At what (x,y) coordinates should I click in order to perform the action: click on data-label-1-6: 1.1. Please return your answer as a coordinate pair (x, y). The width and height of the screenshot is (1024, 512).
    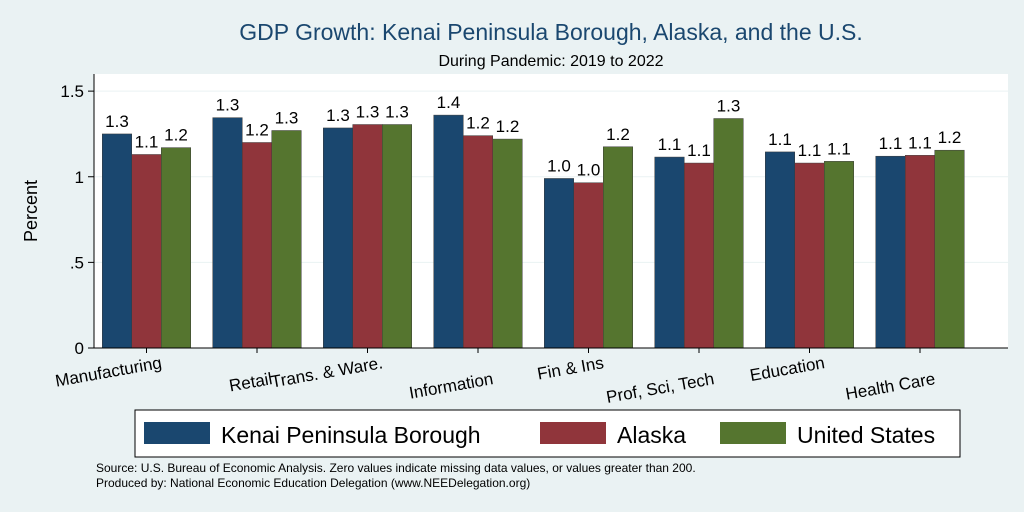
    Looking at the image, I should click on (810, 150).